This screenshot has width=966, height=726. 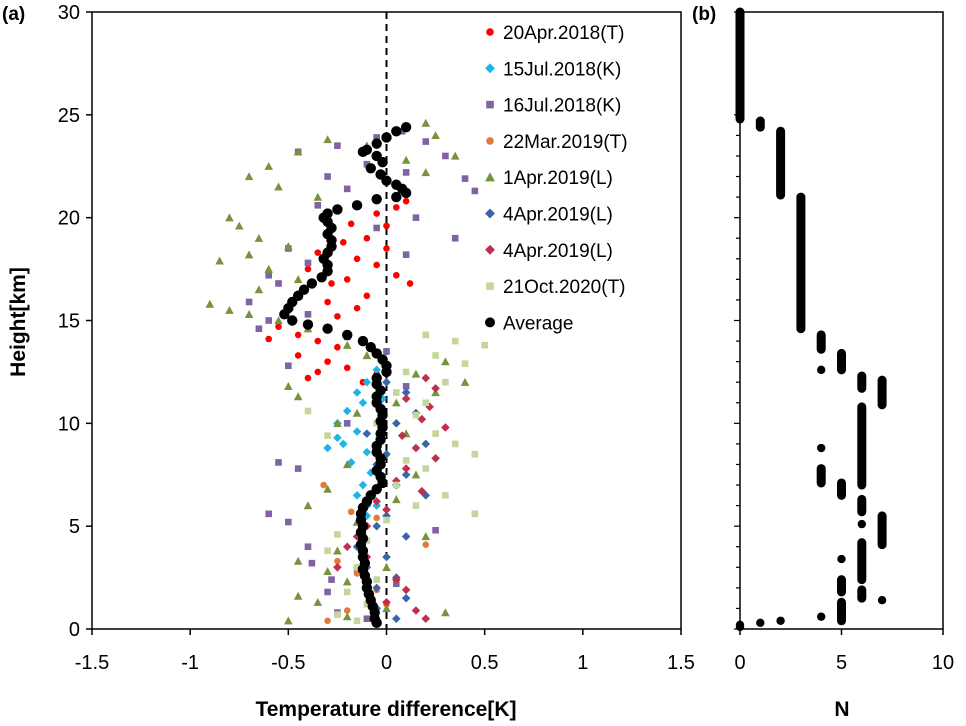 What do you see at coordinates (69, 13) in the screenshot?
I see `panel-a-y-tick-label: 30` at bounding box center [69, 13].